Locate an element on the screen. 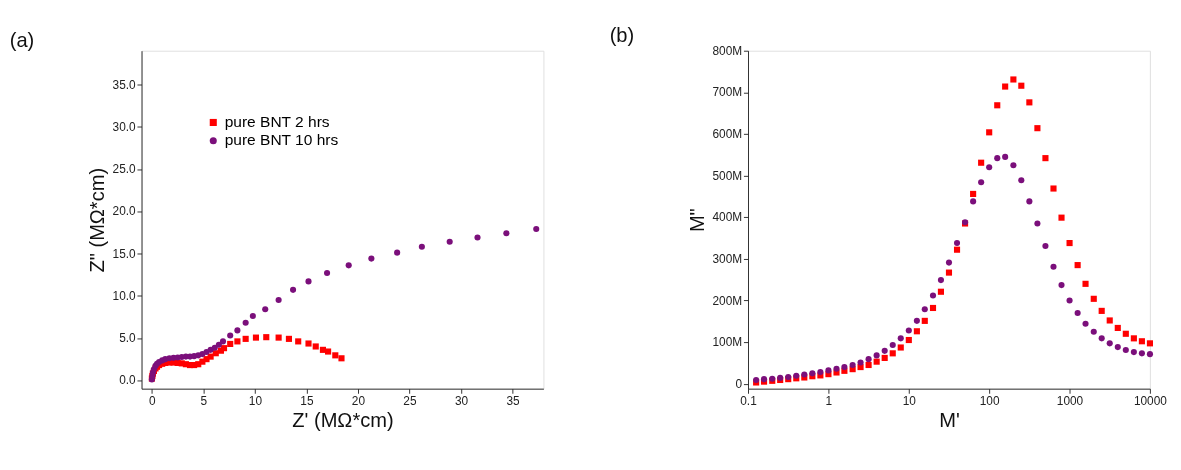 This screenshot has width=1181, height=470. x-tick-label: 0.1 is located at coordinates (749, 400).